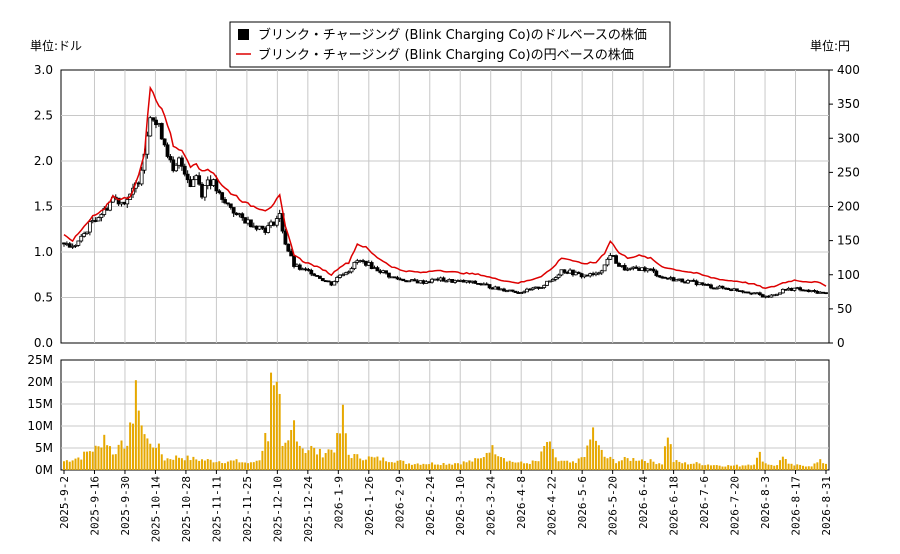 The width and height of the screenshot is (900, 554). What do you see at coordinates (56, 45) in the screenshot?
I see `left-unit-label: 単位:ドル` at bounding box center [56, 45].